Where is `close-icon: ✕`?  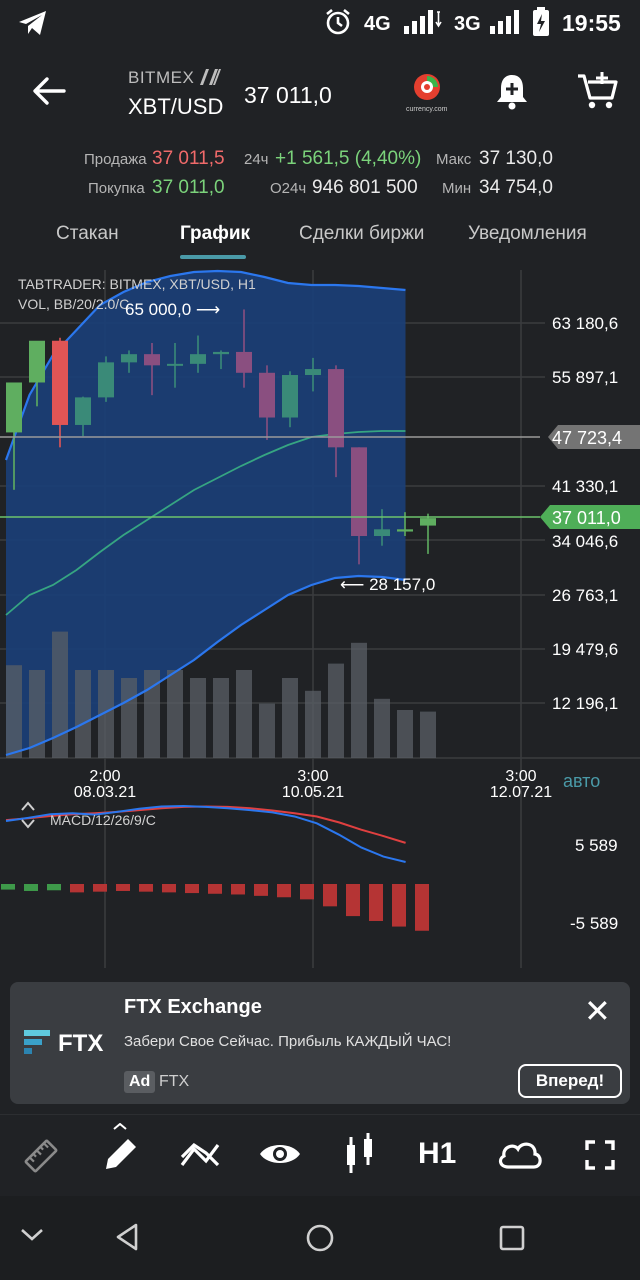
close-icon: ✕ is located at coordinates (597, 1011).